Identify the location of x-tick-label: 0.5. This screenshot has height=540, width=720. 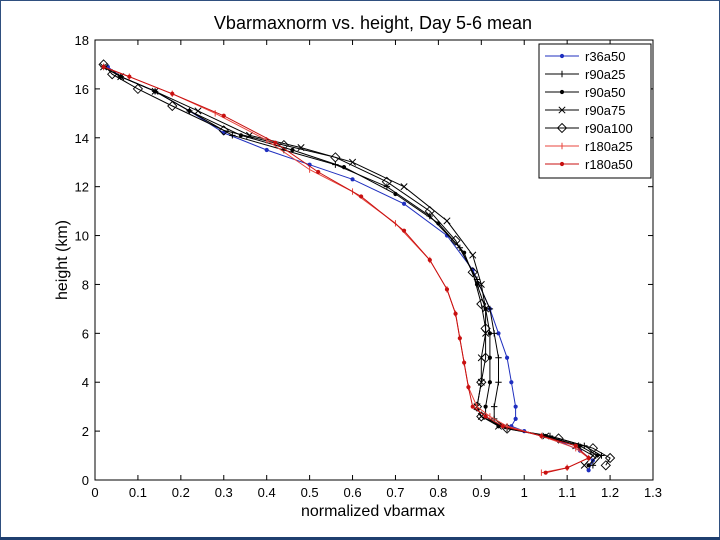
(310, 492).